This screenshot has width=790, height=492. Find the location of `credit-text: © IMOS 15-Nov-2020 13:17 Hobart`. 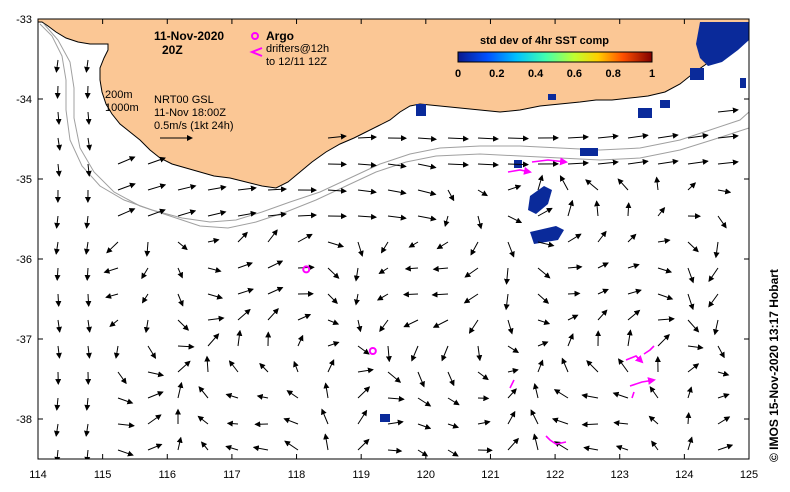

credit-text: © IMOS 15-Nov-2020 13:17 Hobart is located at coordinates (774, 365).